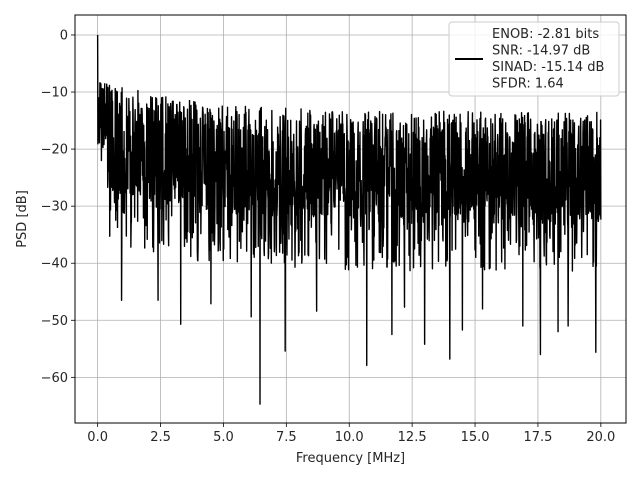  What do you see at coordinates (54, 321) in the screenshot?
I see `y-tick-label: −50` at bounding box center [54, 321].